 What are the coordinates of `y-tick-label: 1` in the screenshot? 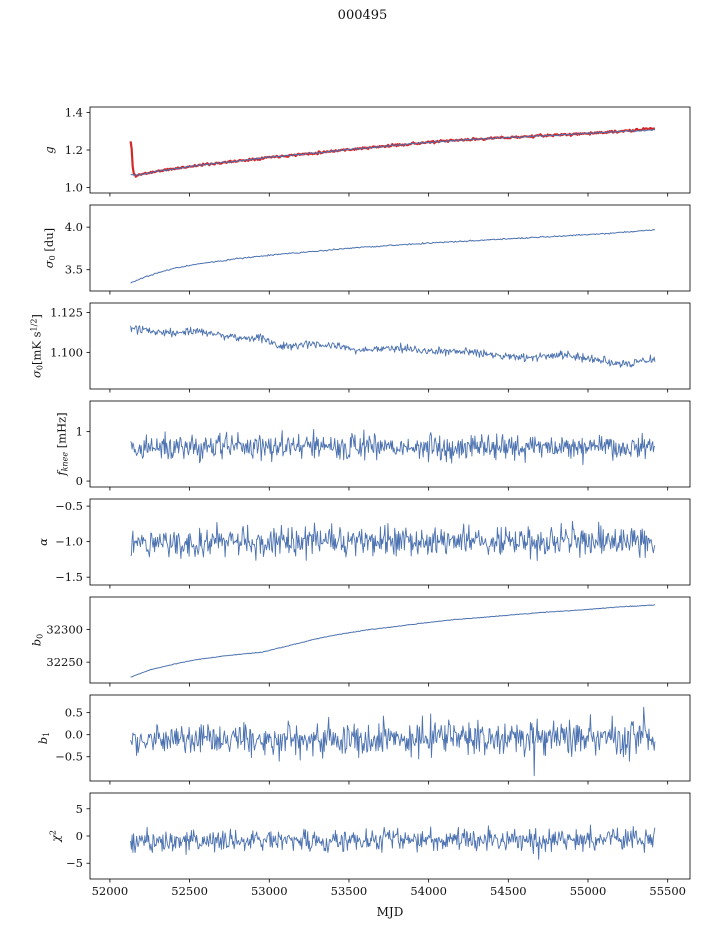 It's located at (79, 432).